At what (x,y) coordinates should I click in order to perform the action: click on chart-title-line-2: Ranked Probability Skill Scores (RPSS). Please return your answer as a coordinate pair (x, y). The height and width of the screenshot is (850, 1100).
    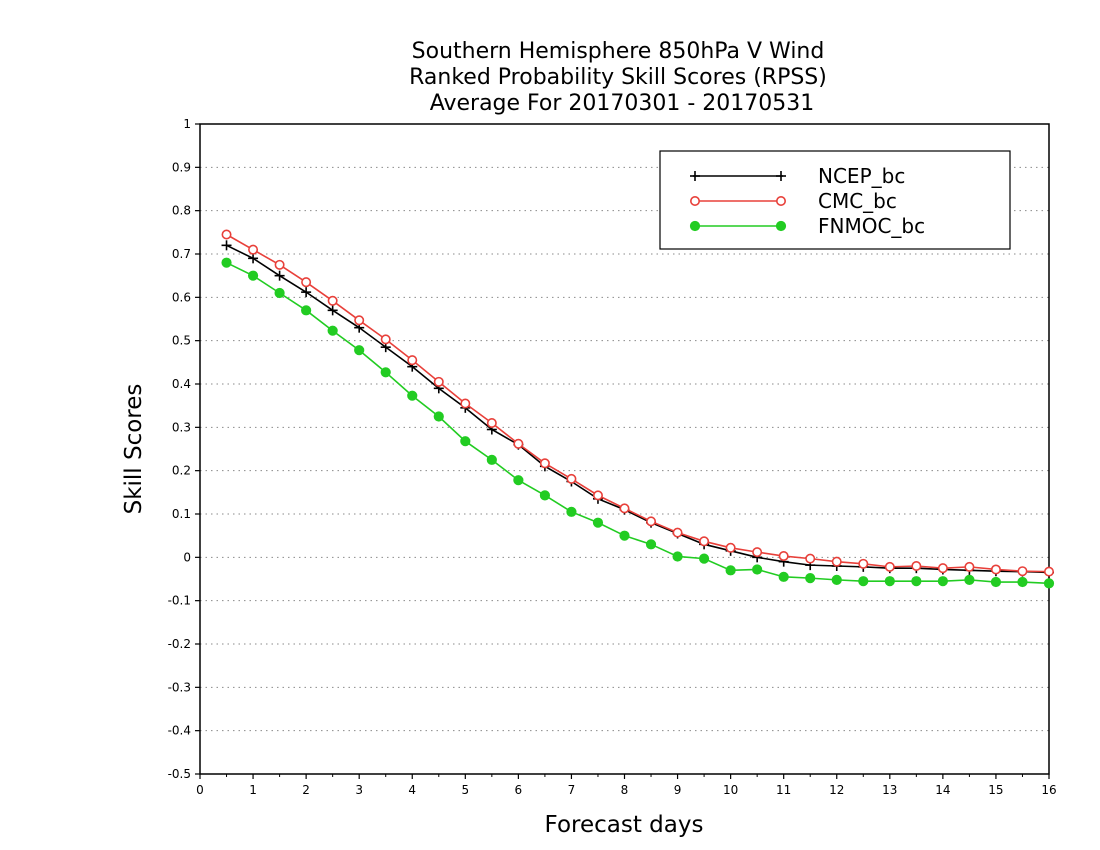
    Looking at the image, I should click on (618, 77).